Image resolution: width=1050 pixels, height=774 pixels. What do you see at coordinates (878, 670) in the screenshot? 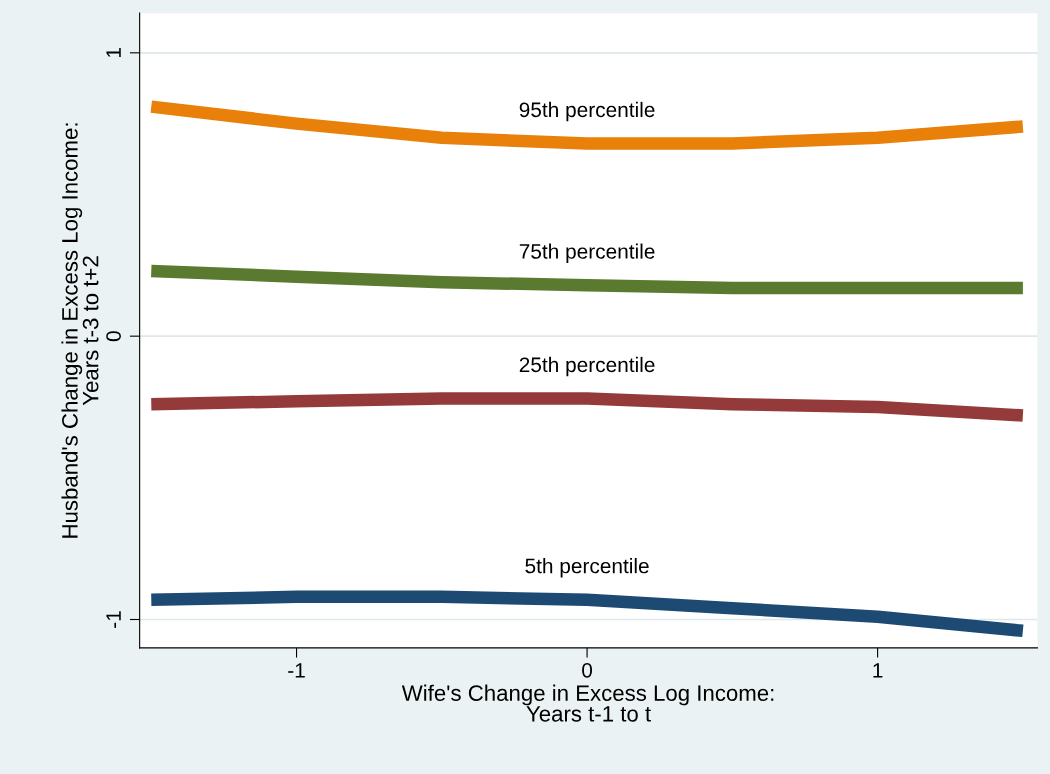
I see `x-tick-label: 1` at bounding box center [878, 670].